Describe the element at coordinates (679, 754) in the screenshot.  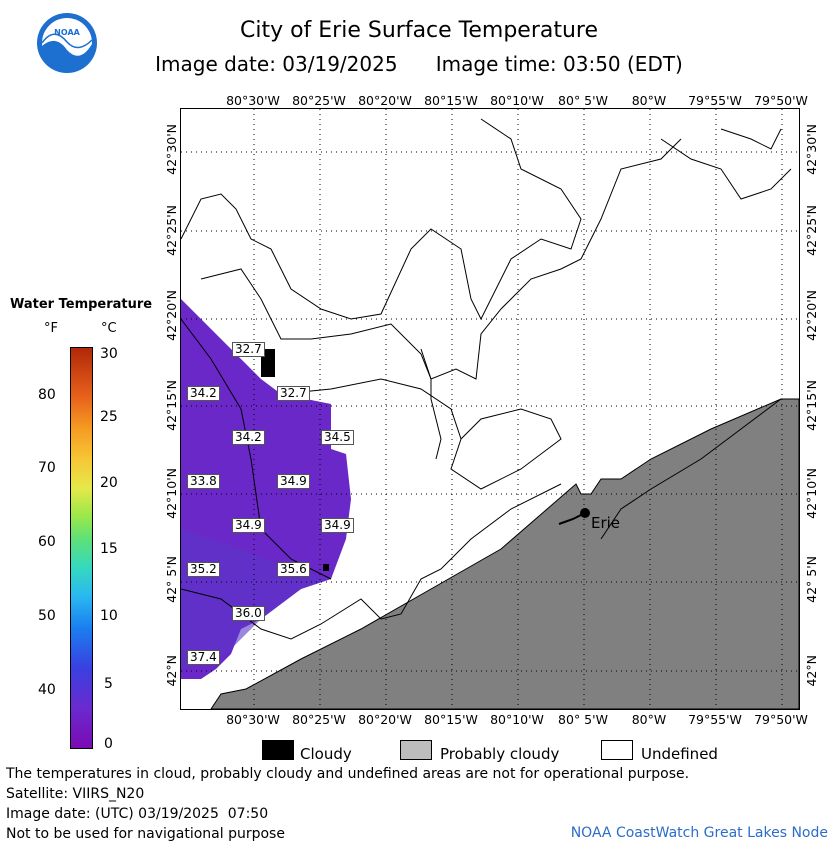
I see `undefined-label: Undefined` at that location.